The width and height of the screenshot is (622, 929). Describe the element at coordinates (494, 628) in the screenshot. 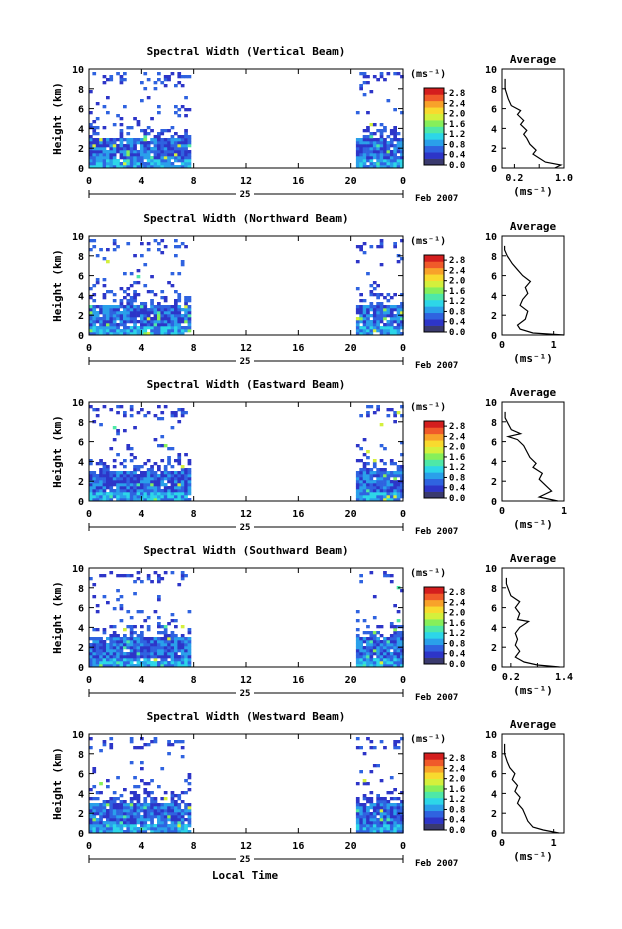

I see `average-y-tick-label: 4` at that location.